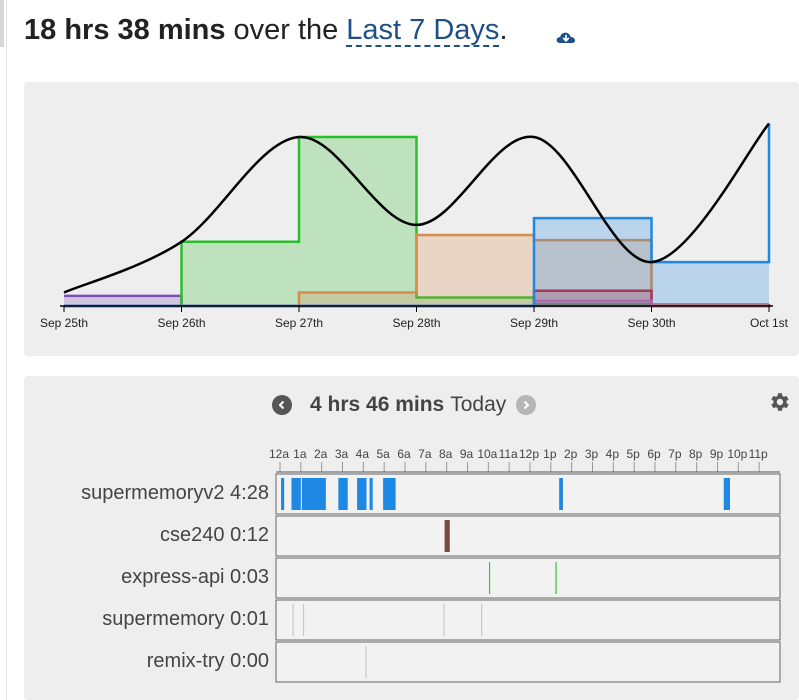 This screenshot has width=799, height=700. Describe the element at coordinates (2, 23) in the screenshot. I see `left-edge-bar` at that location.